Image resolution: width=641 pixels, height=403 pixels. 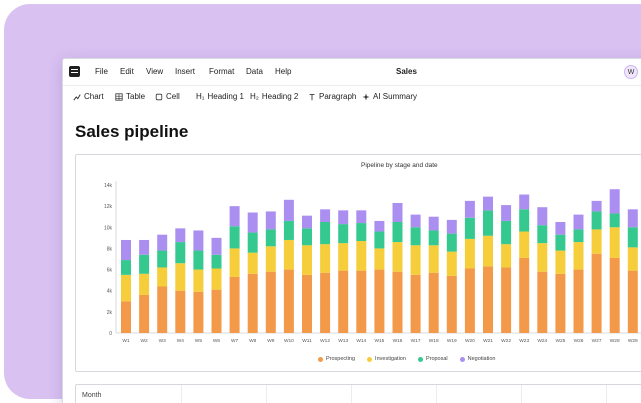 What do you see at coordinates (167, 96) in the screenshot?
I see `insert-cell-button: Cell` at bounding box center [167, 96].